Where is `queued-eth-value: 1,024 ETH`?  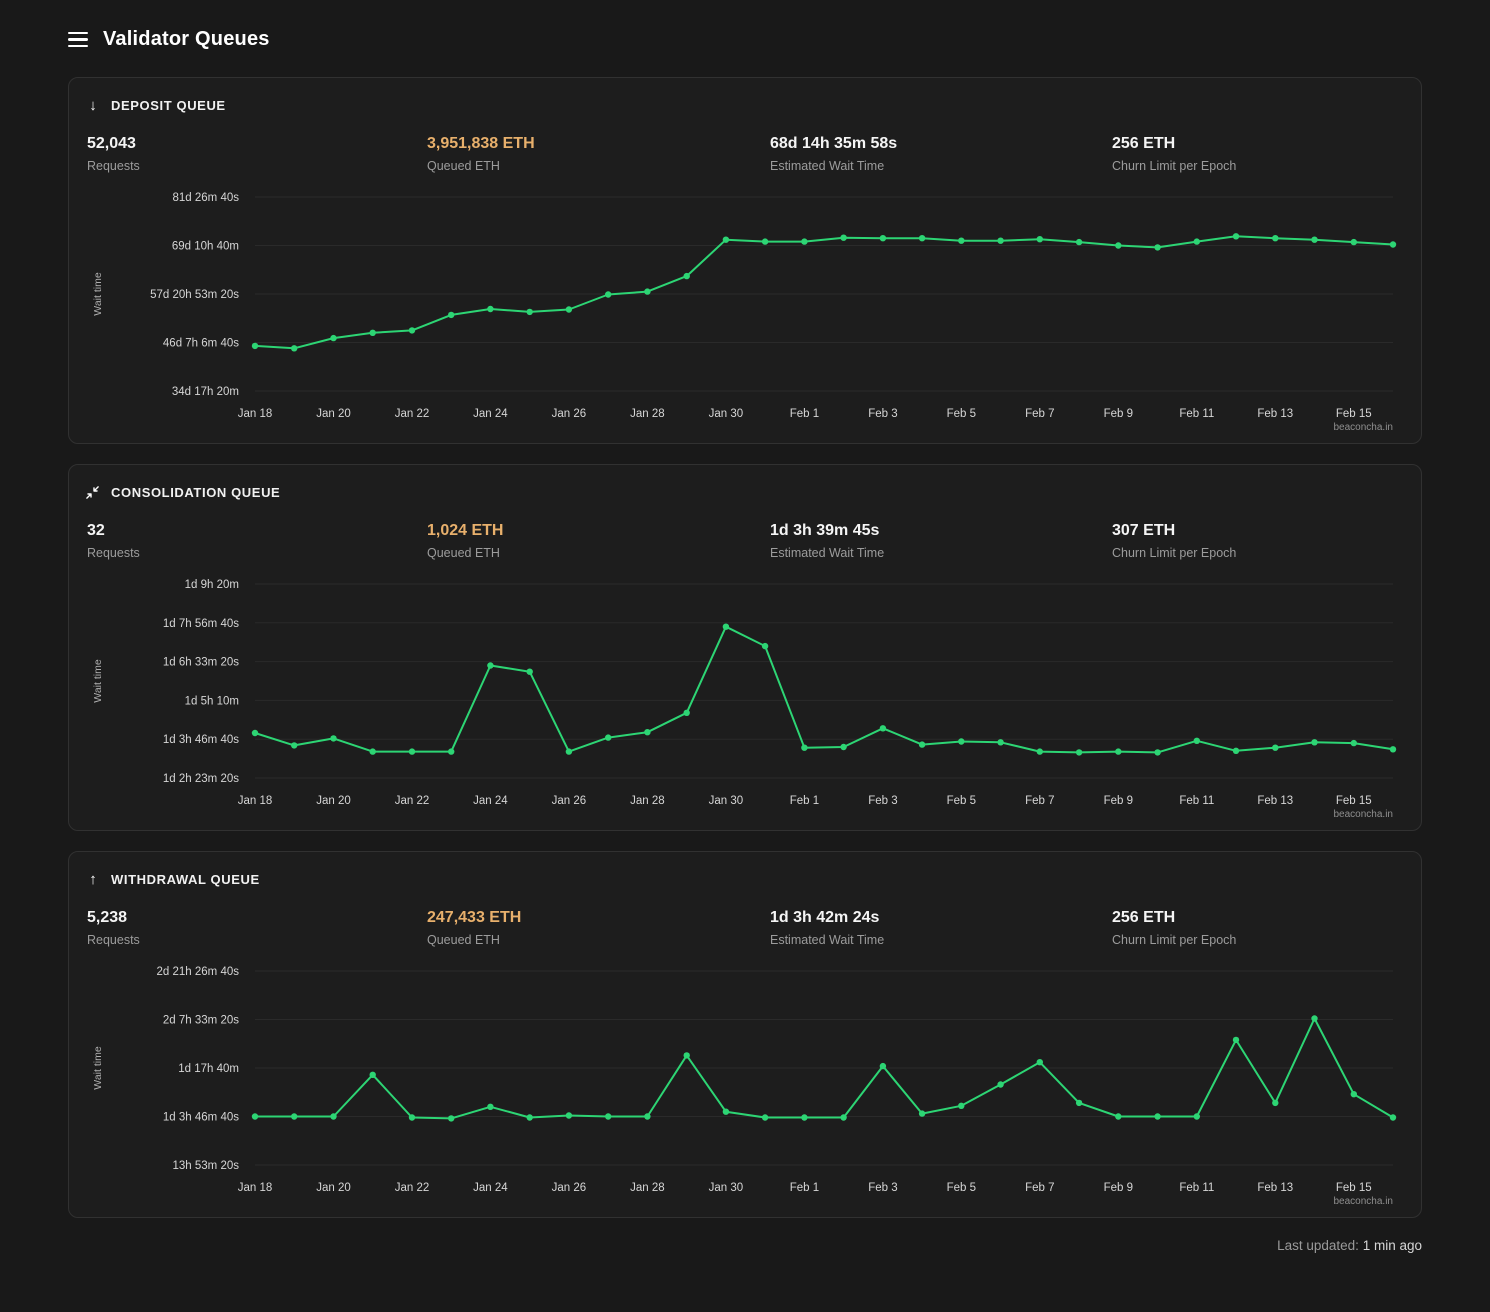 queued-eth-value: 1,024 ETH is located at coordinates (465, 530).